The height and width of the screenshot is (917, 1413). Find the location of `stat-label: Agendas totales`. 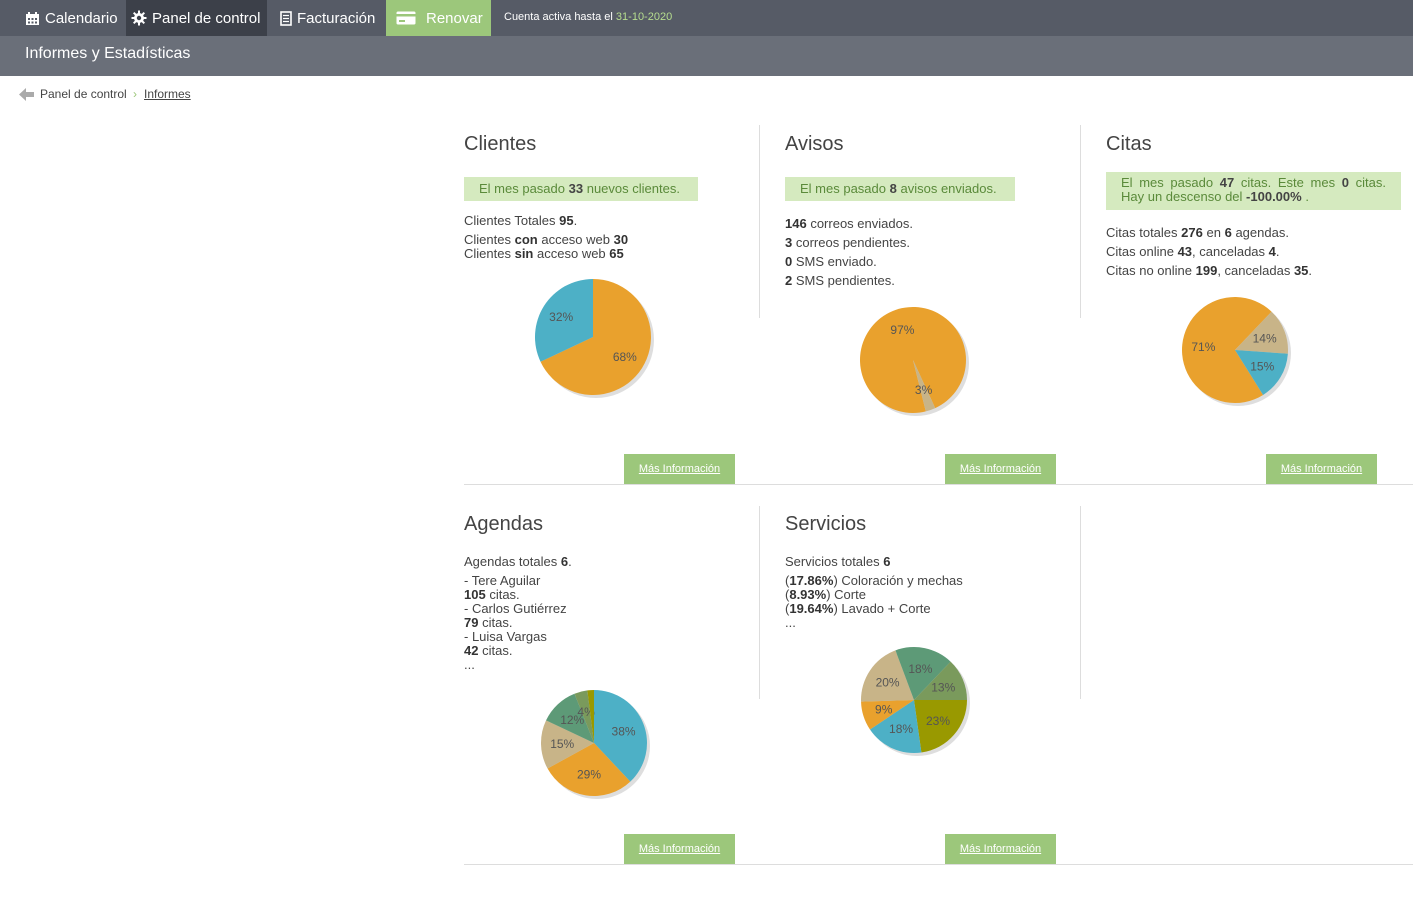

stat-label: Agendas totales is located at coordinates (511, 561).